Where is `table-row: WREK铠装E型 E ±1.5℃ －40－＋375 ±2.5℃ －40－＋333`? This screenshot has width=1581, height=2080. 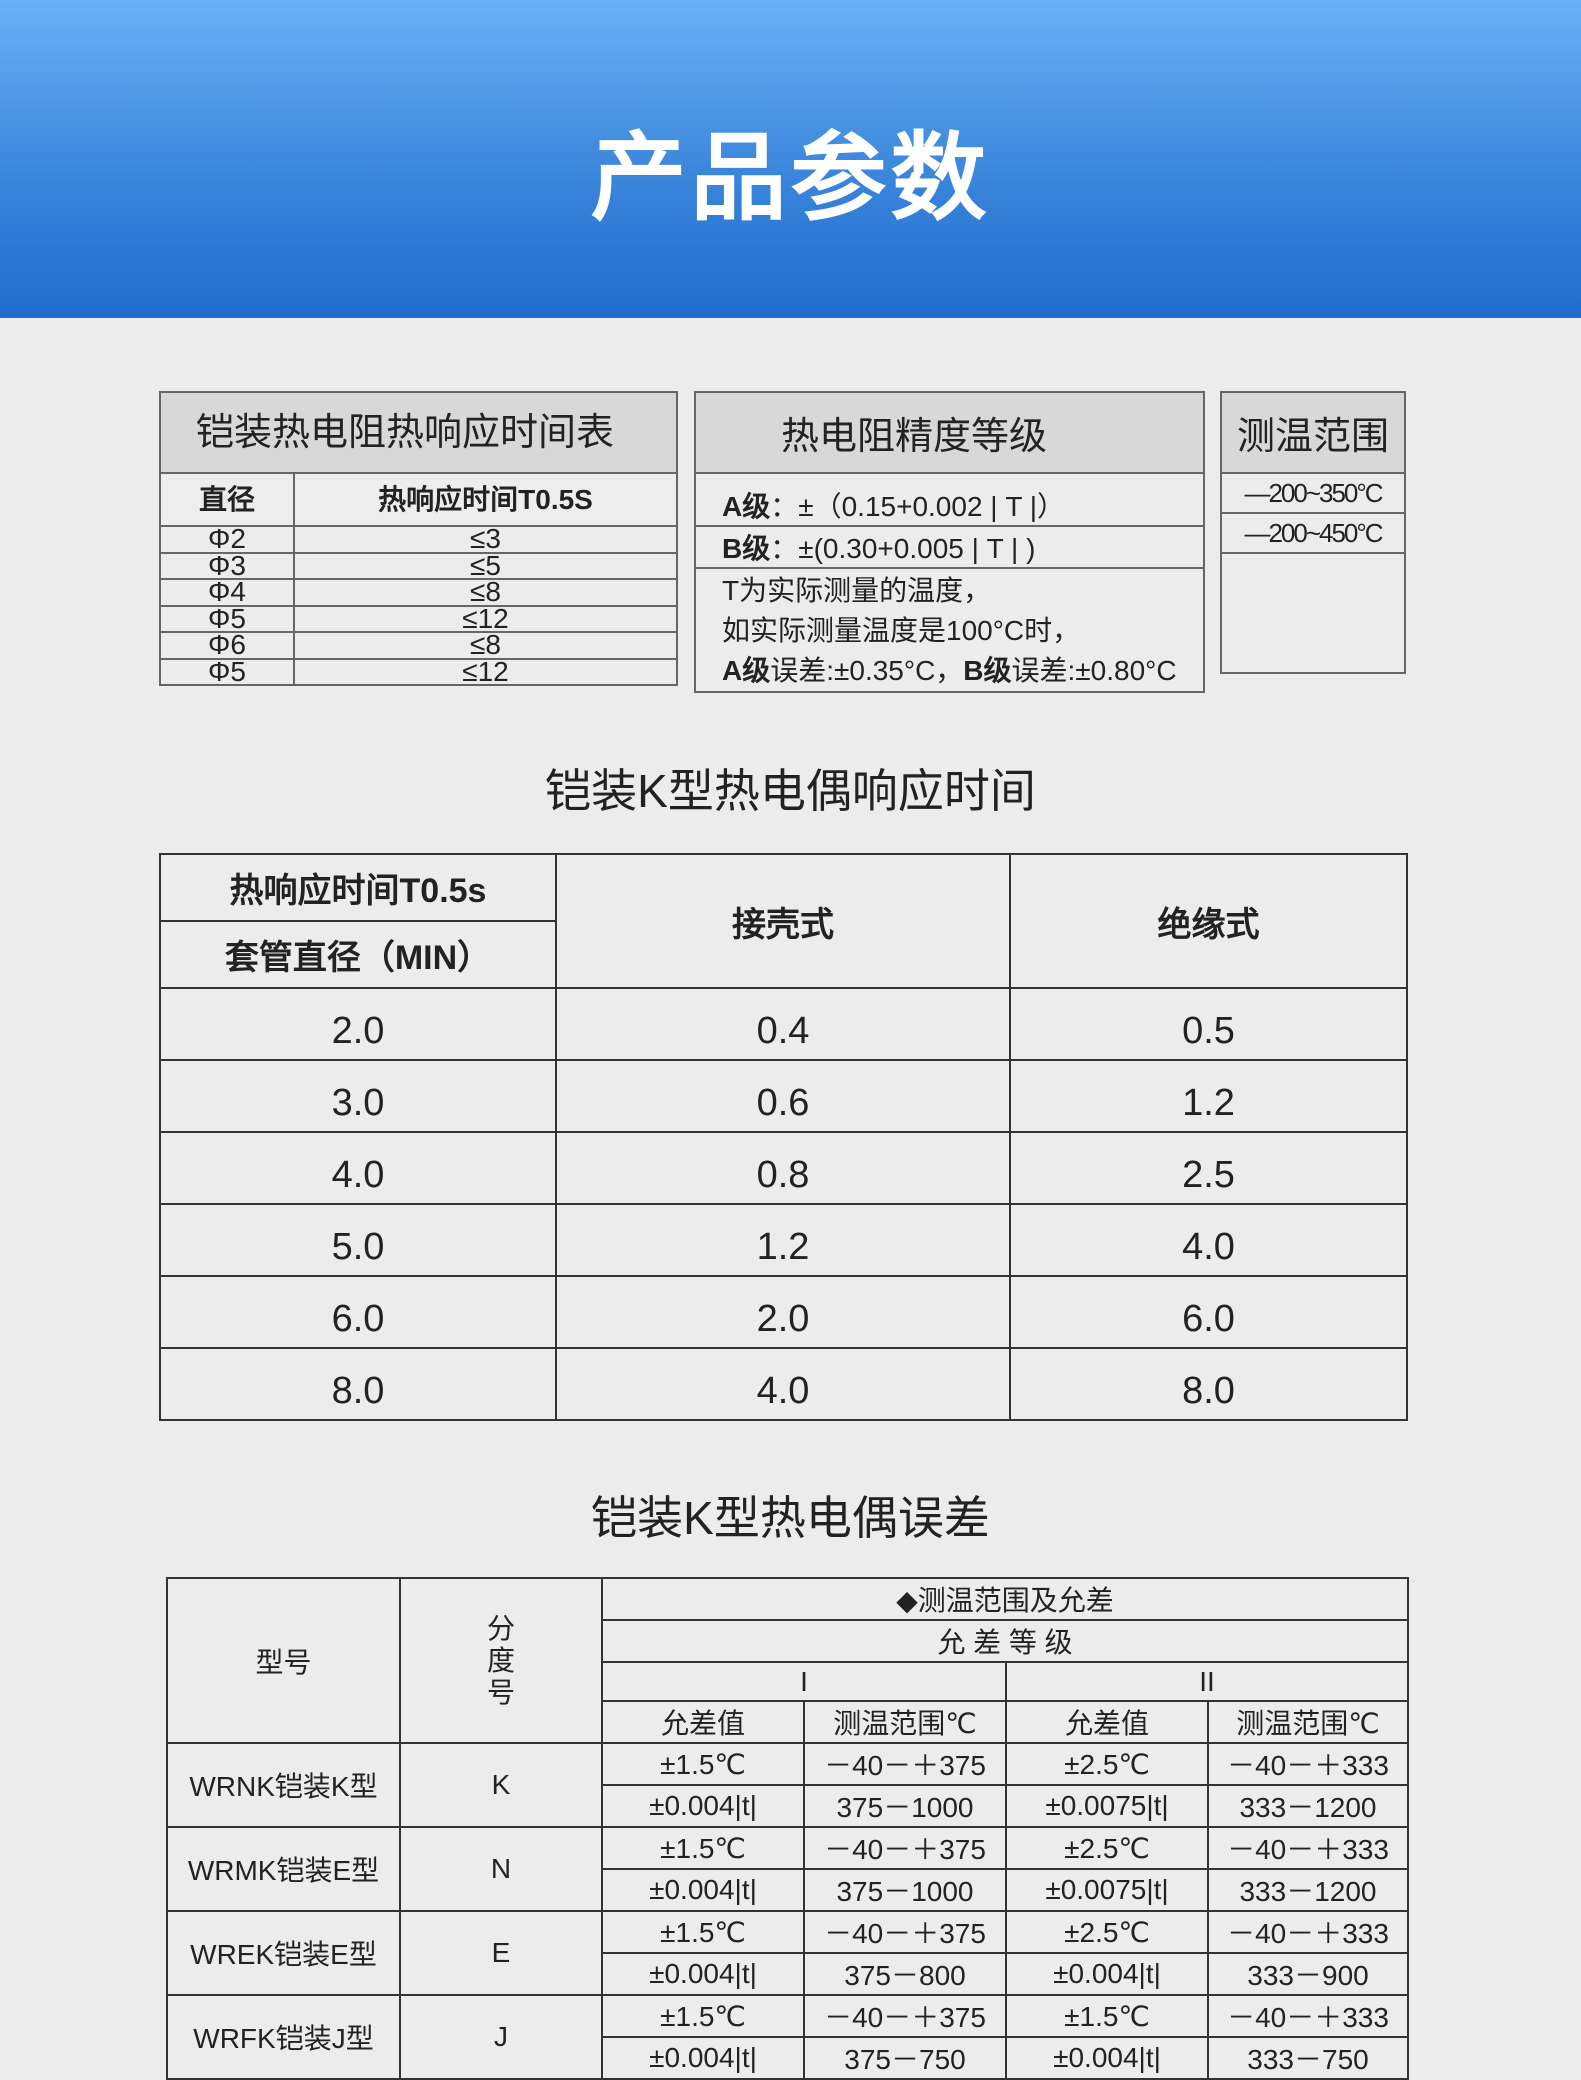 table-row: WREK铠装E型 E ±1.5℃ －40－＋375 ±2.5℃ －40－＋333 is located at coordinates (787, 1953).